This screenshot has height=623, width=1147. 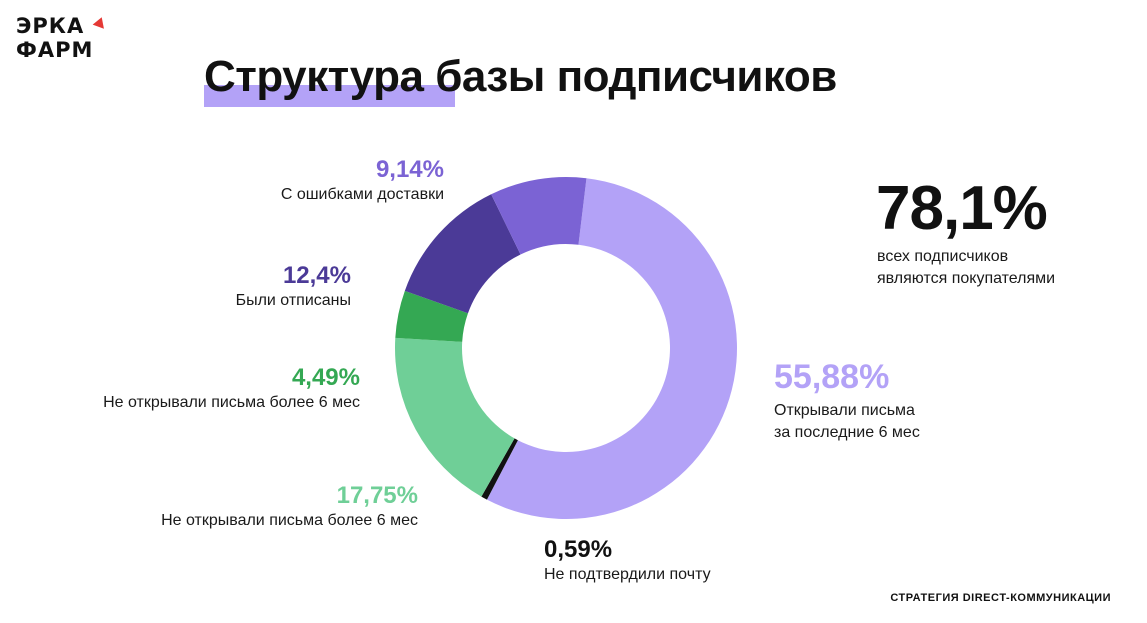 I want to click on summary-text-line1: всех подписчиков, so click(x=943, y=256).